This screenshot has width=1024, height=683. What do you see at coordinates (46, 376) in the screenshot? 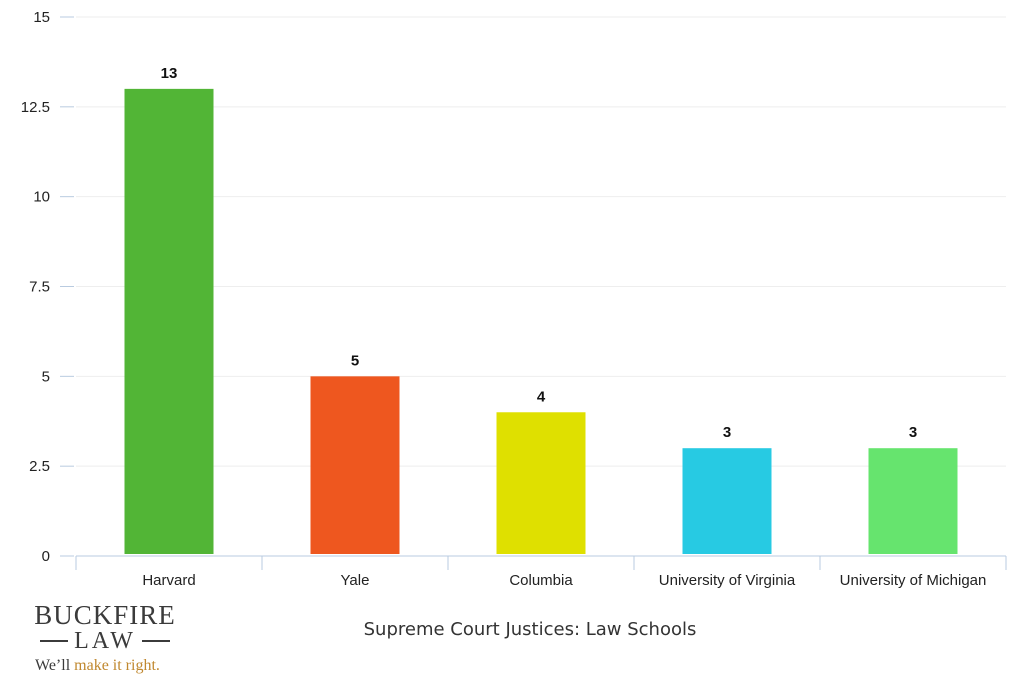
I see `y-tick-label: 5` at bounding box center [46, 376].